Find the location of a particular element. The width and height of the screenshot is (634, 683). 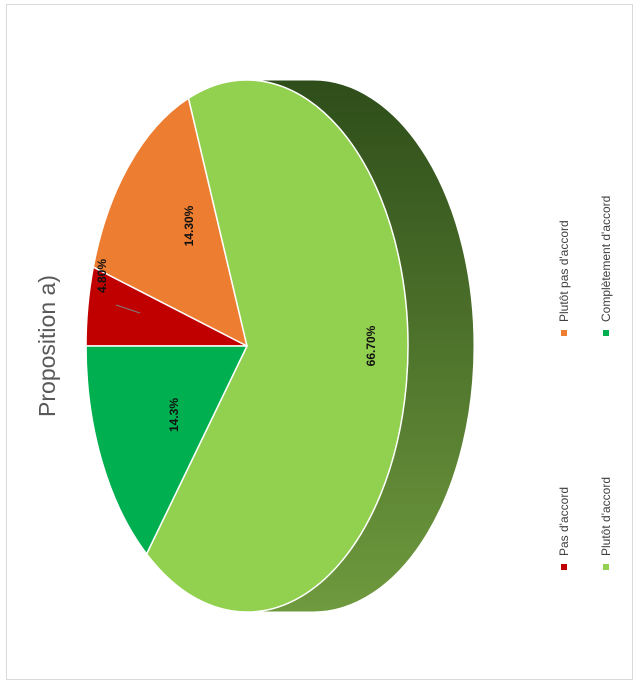

leader-line is located at coordinates (128, 309).